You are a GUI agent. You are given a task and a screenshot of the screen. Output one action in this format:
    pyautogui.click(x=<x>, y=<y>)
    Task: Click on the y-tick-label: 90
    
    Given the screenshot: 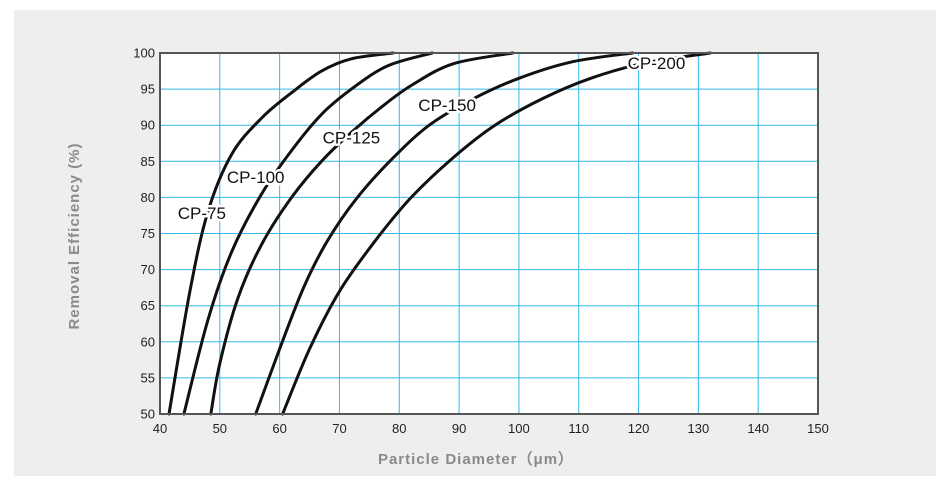 What is the action you would take?
    pyautogui.click(x=148, y=125)
    